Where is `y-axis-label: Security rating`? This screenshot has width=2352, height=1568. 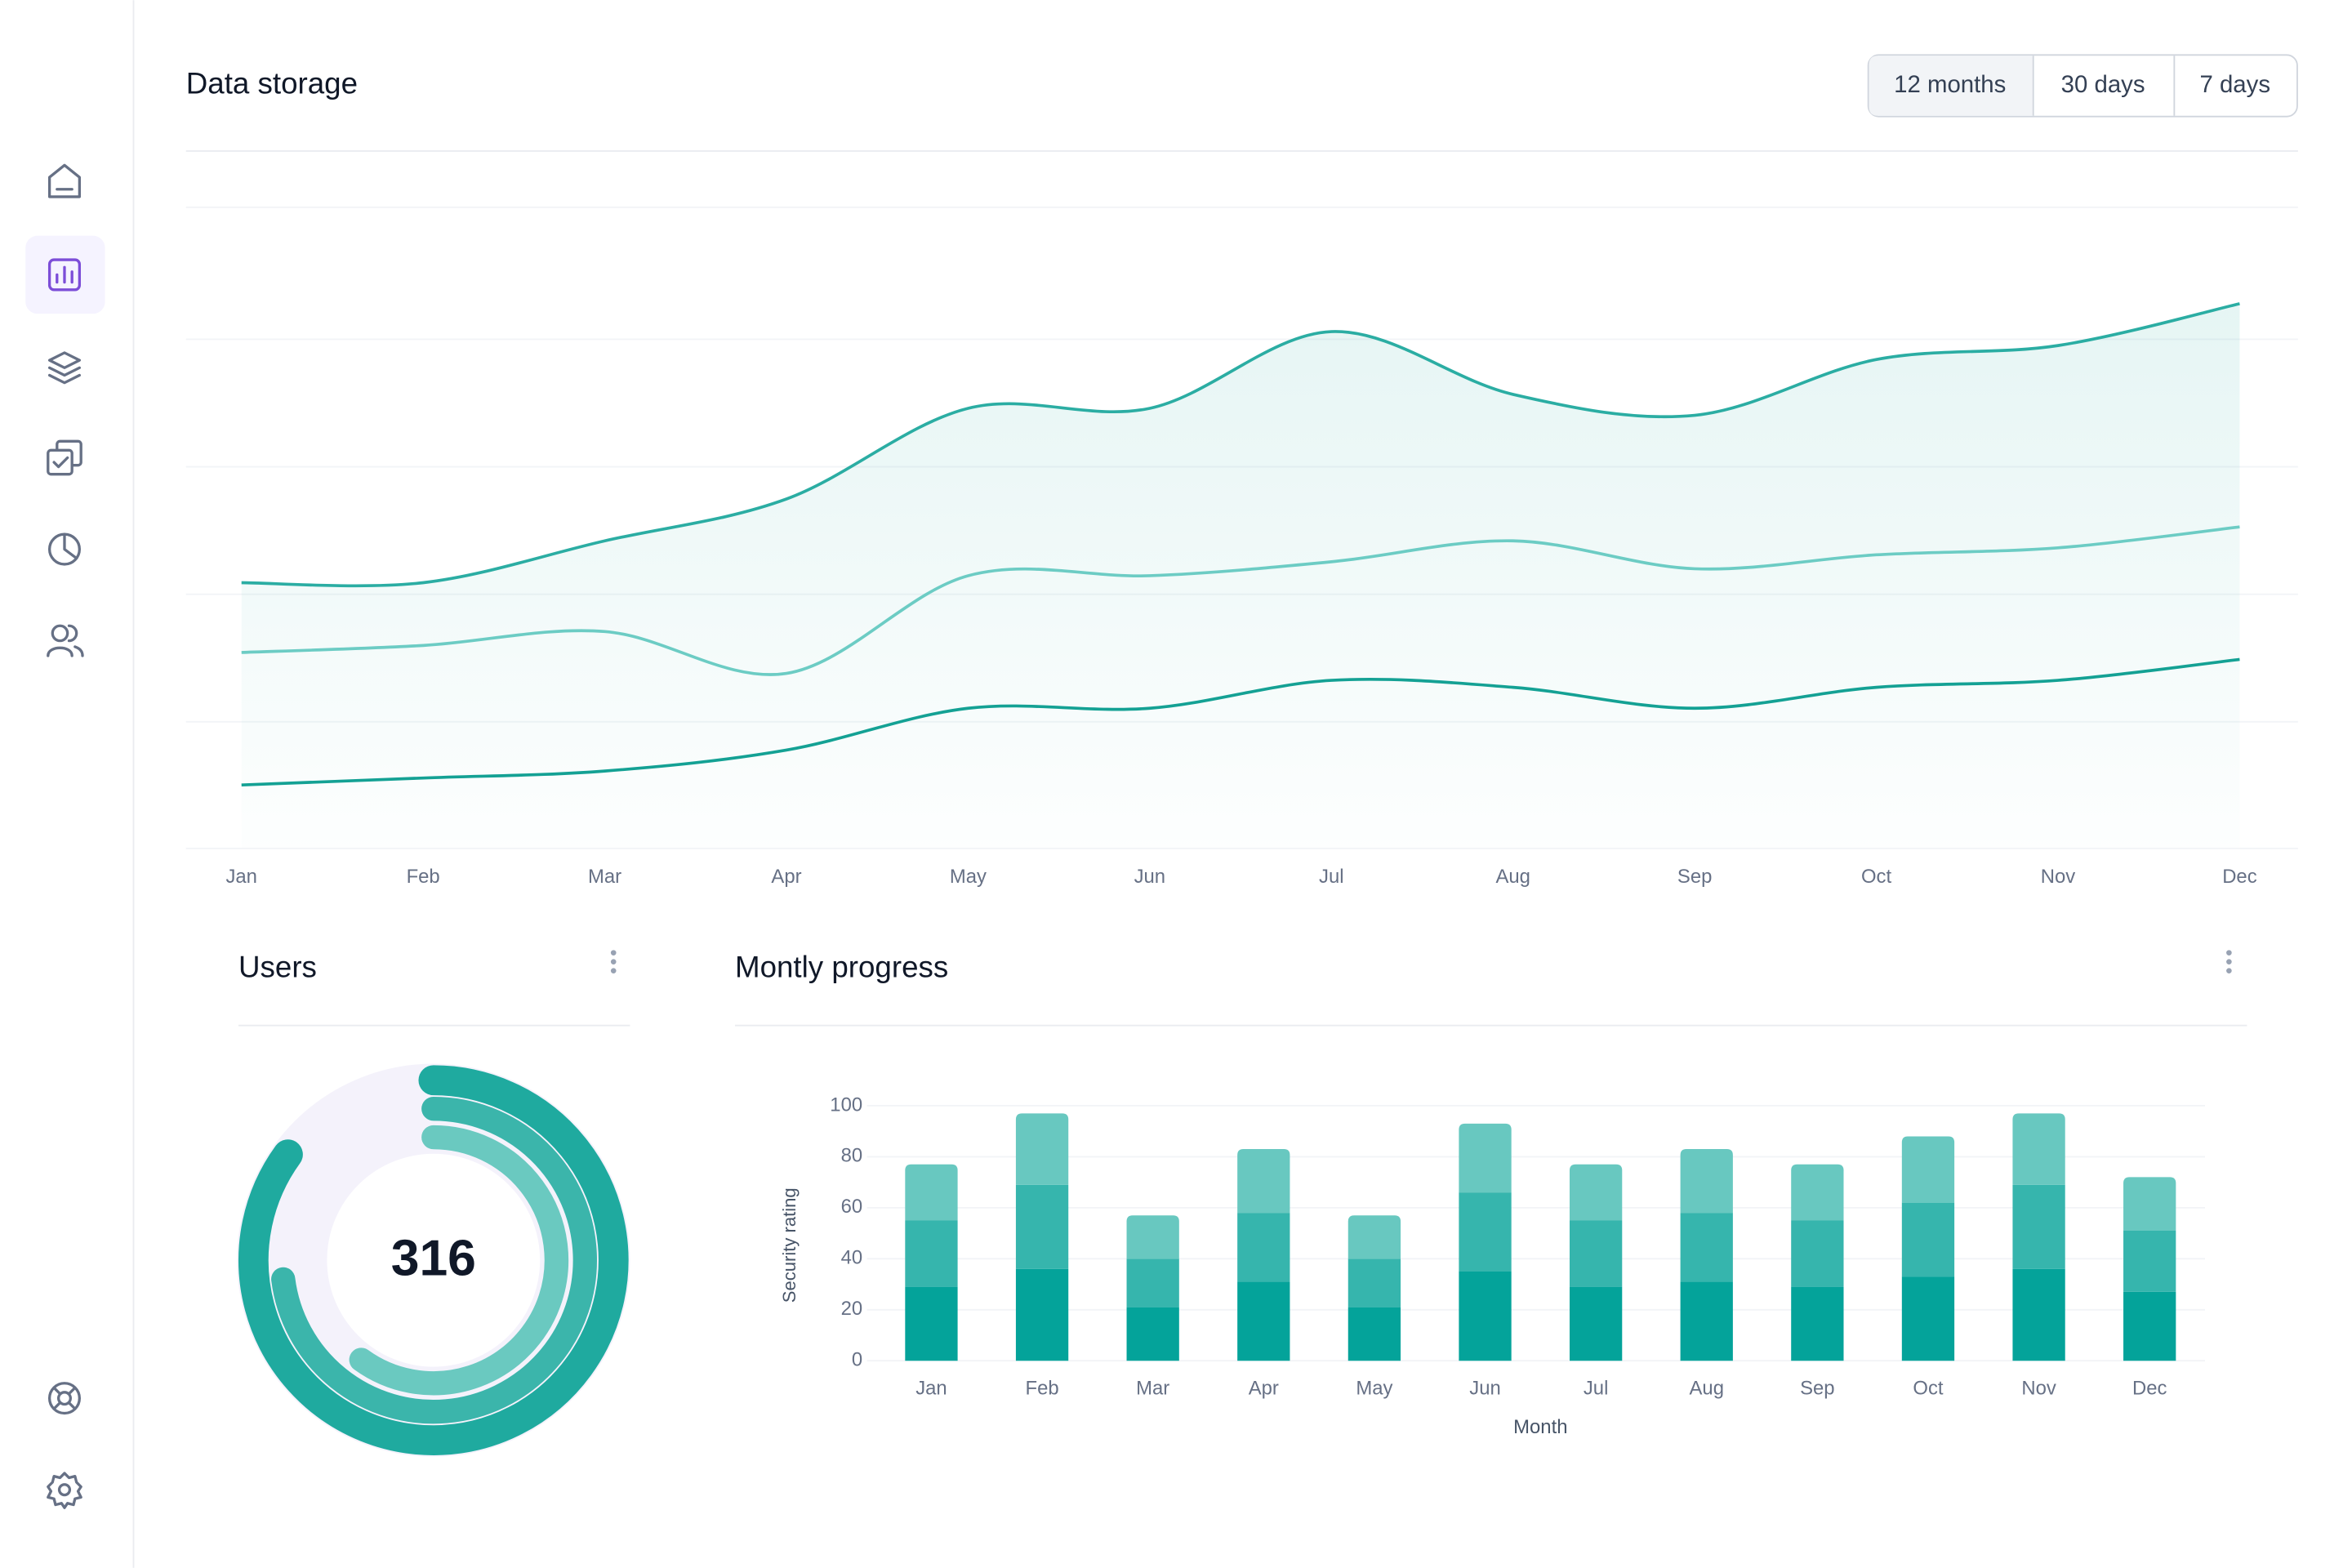 y-axis-label: Security rating is located at coordinates (789, 1245).